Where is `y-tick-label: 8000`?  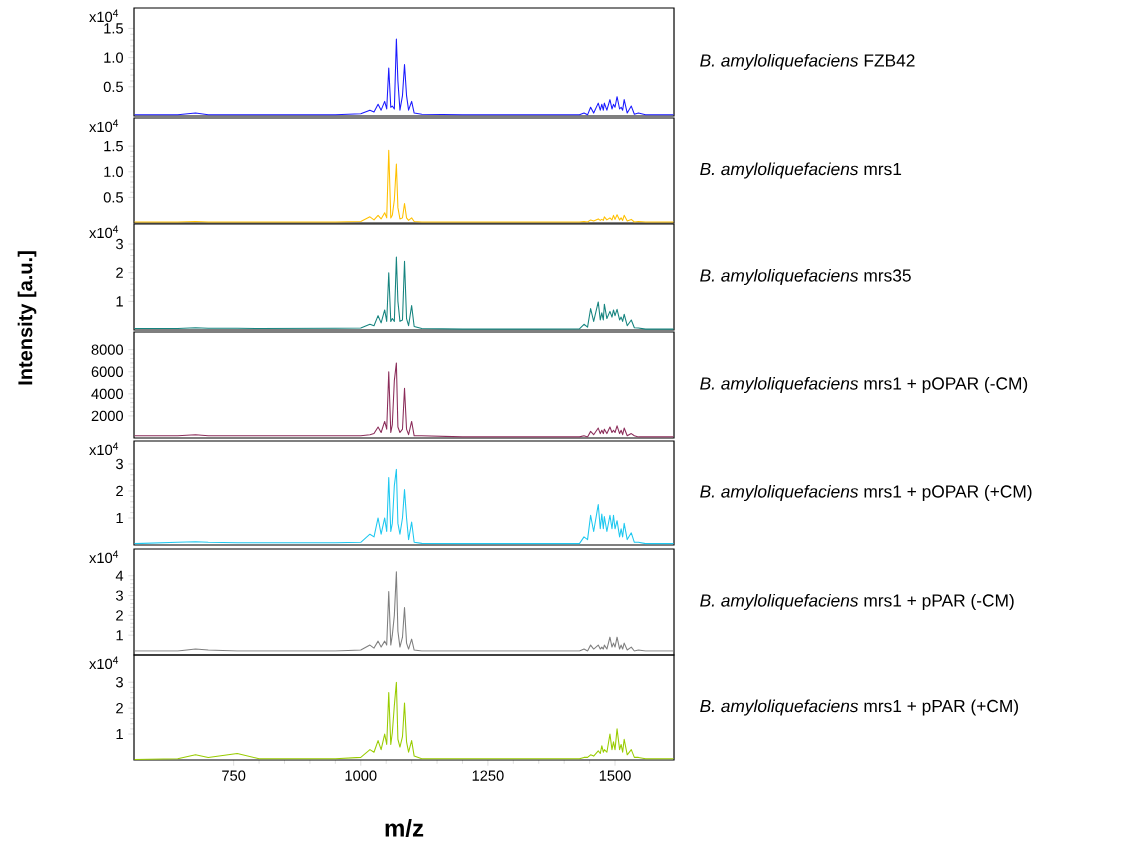
y-tick-label: 8000 is located at coordinates (107, 349).